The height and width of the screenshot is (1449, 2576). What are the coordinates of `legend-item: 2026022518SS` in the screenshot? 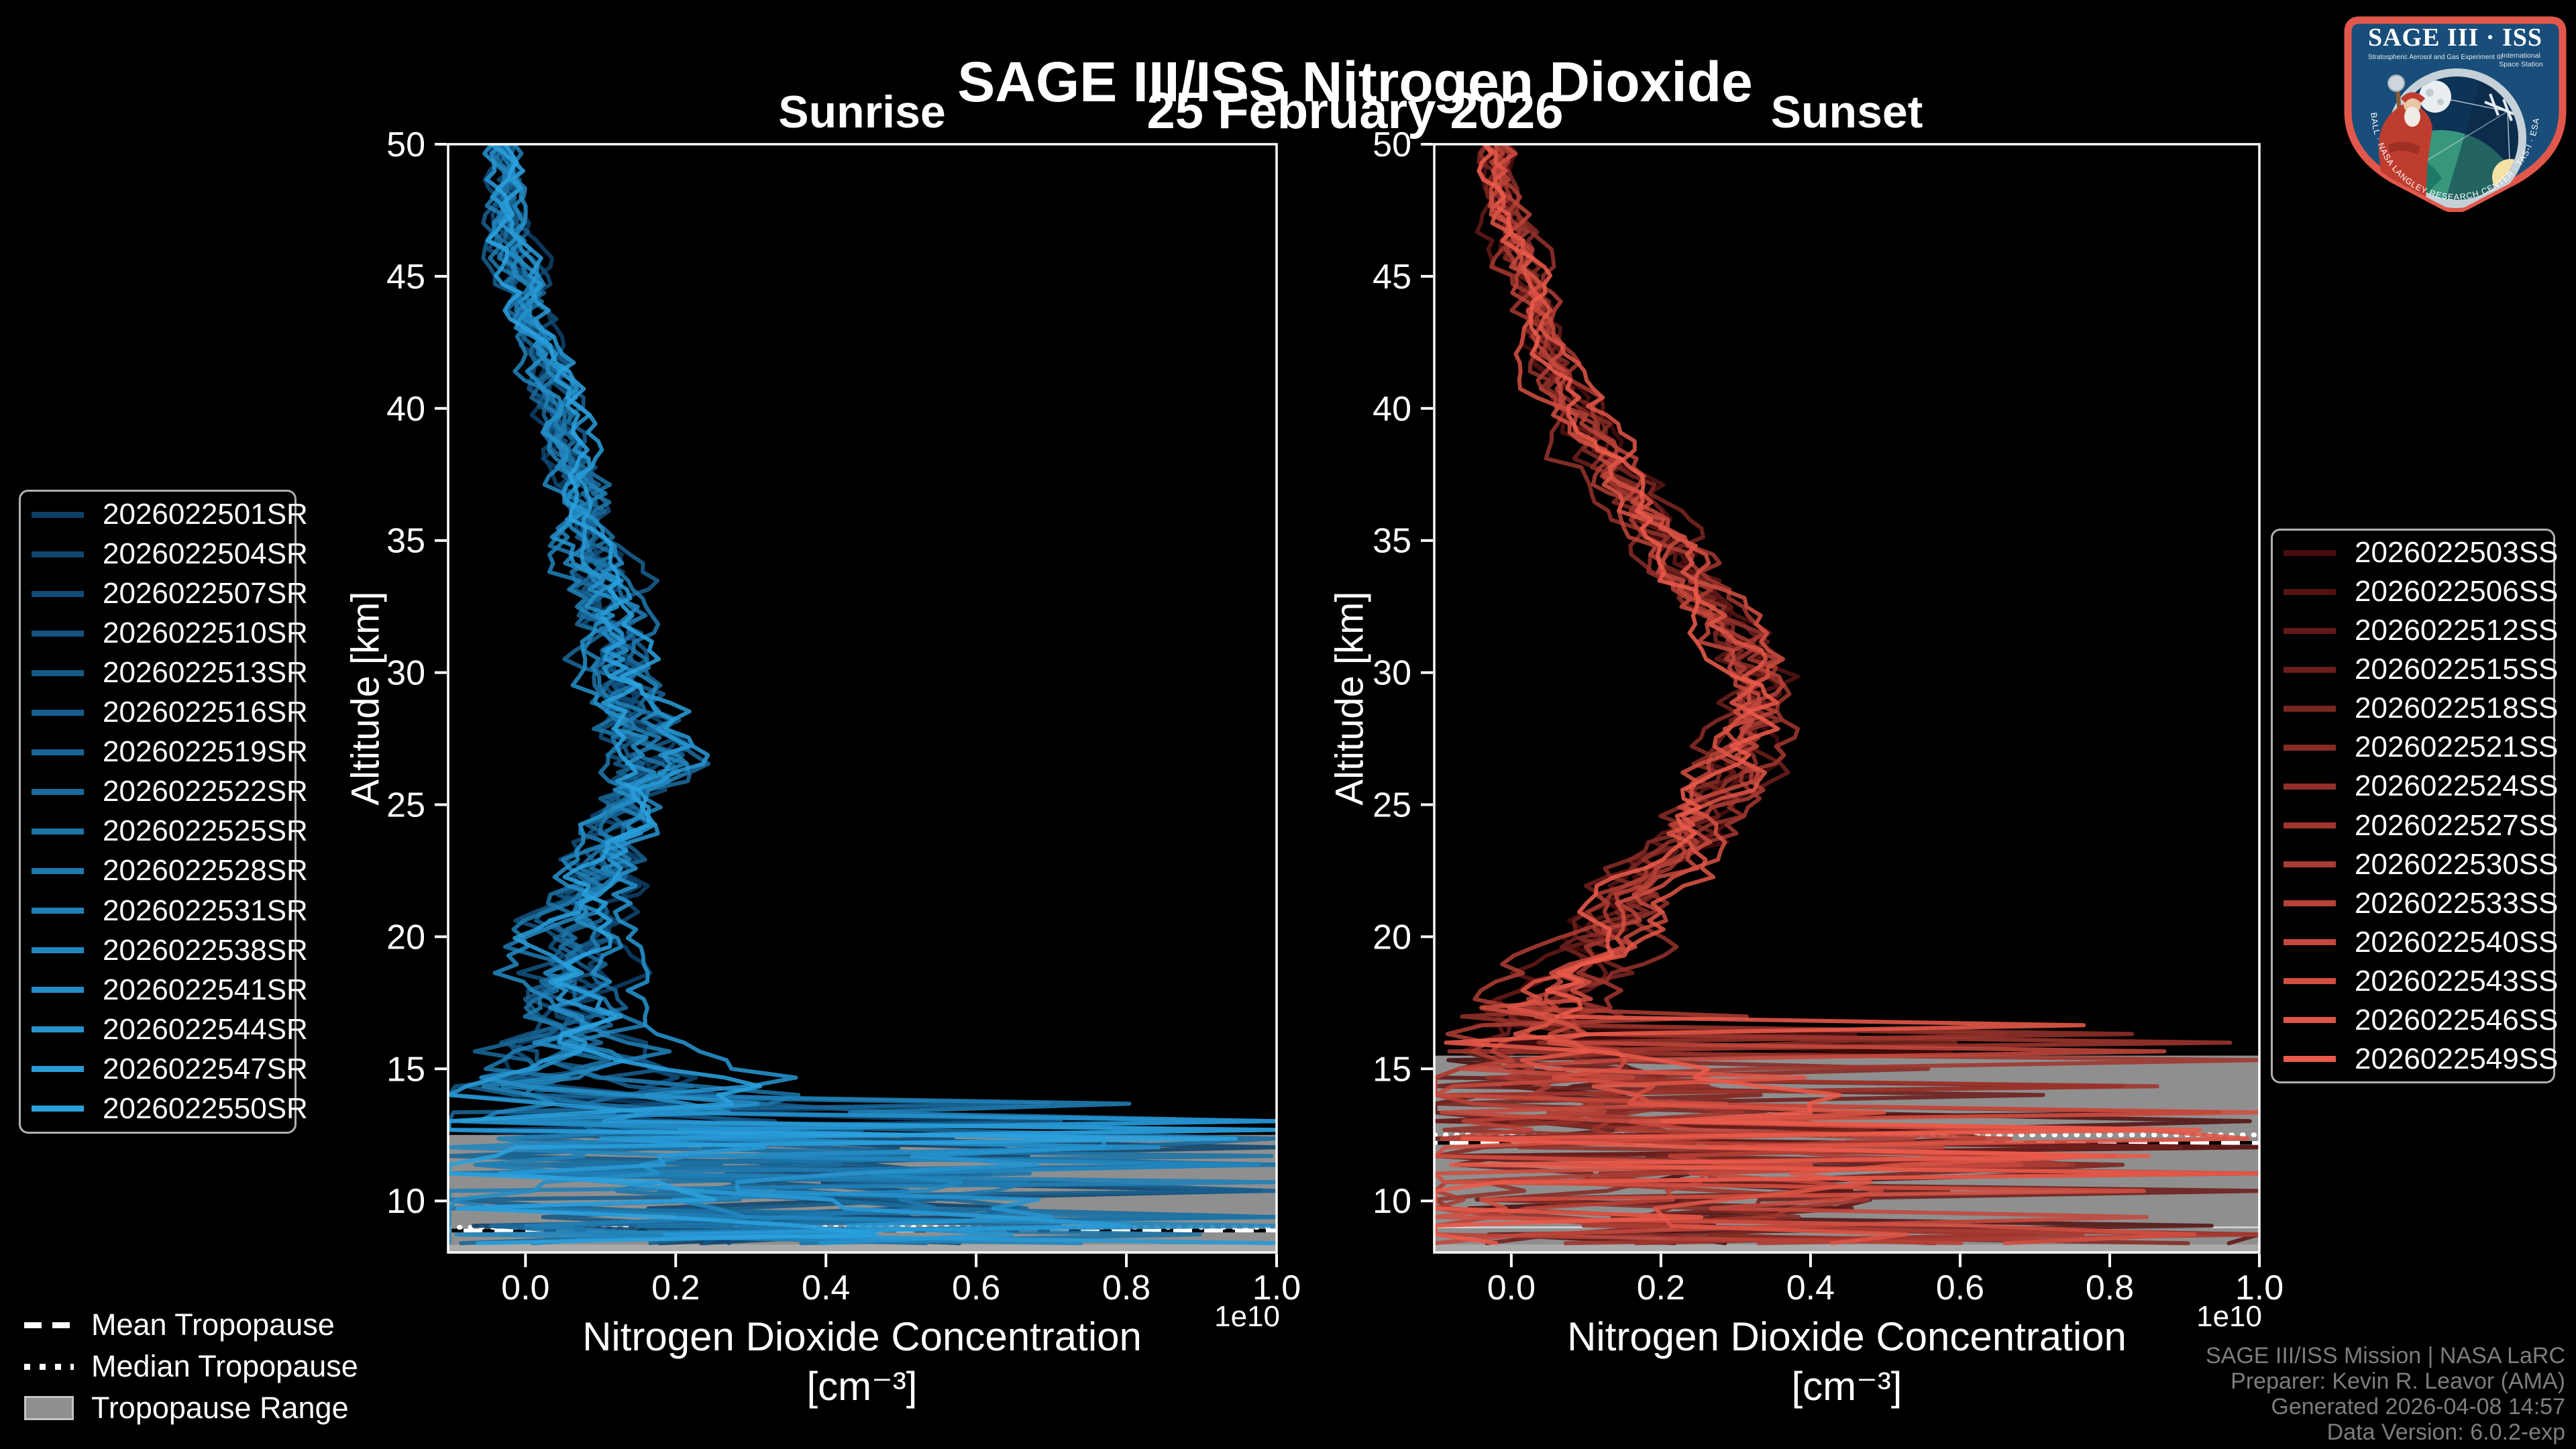 It's located at (2415, 708).